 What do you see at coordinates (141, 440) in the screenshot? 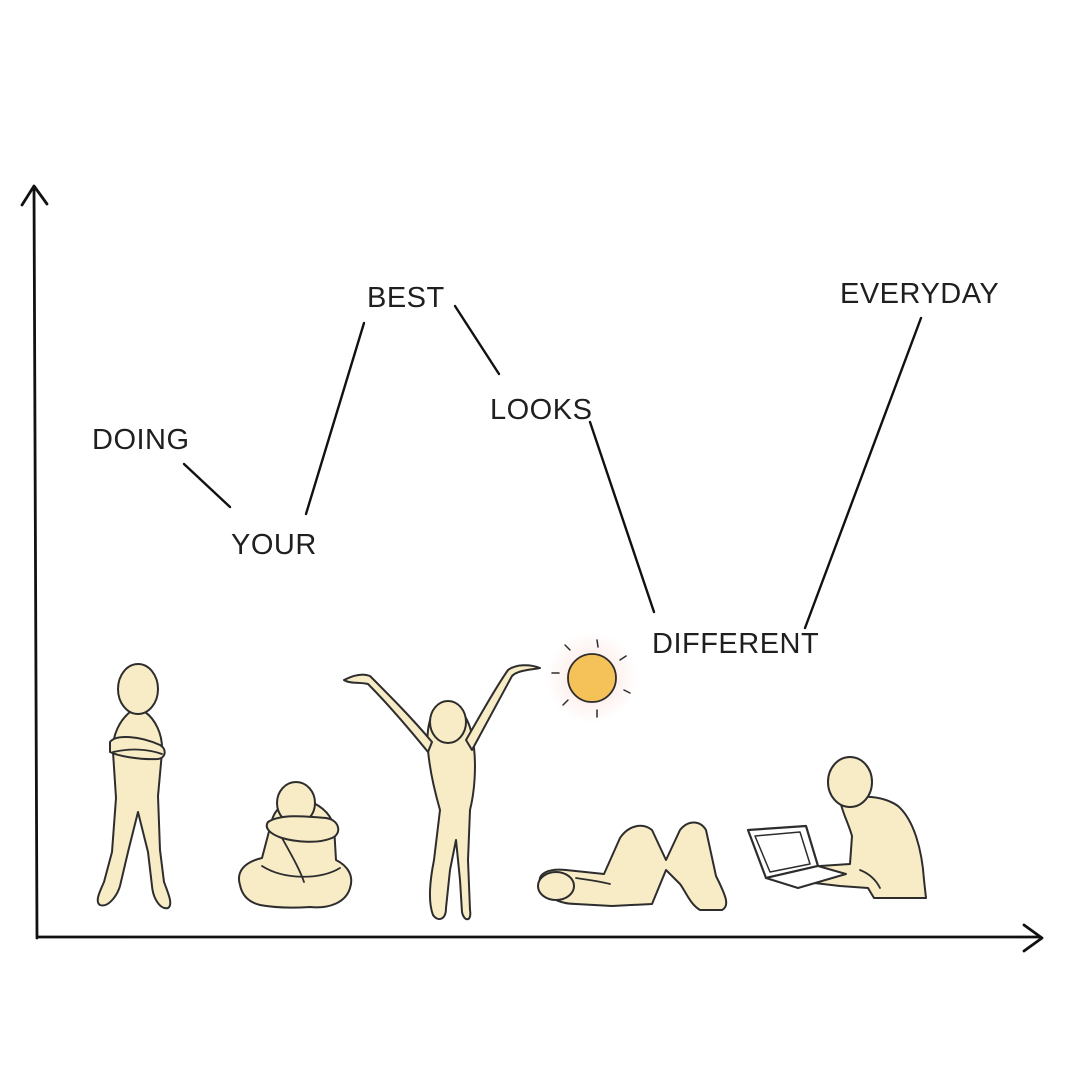
I see `word-doing: DOING` at bounding box center [141, 440].